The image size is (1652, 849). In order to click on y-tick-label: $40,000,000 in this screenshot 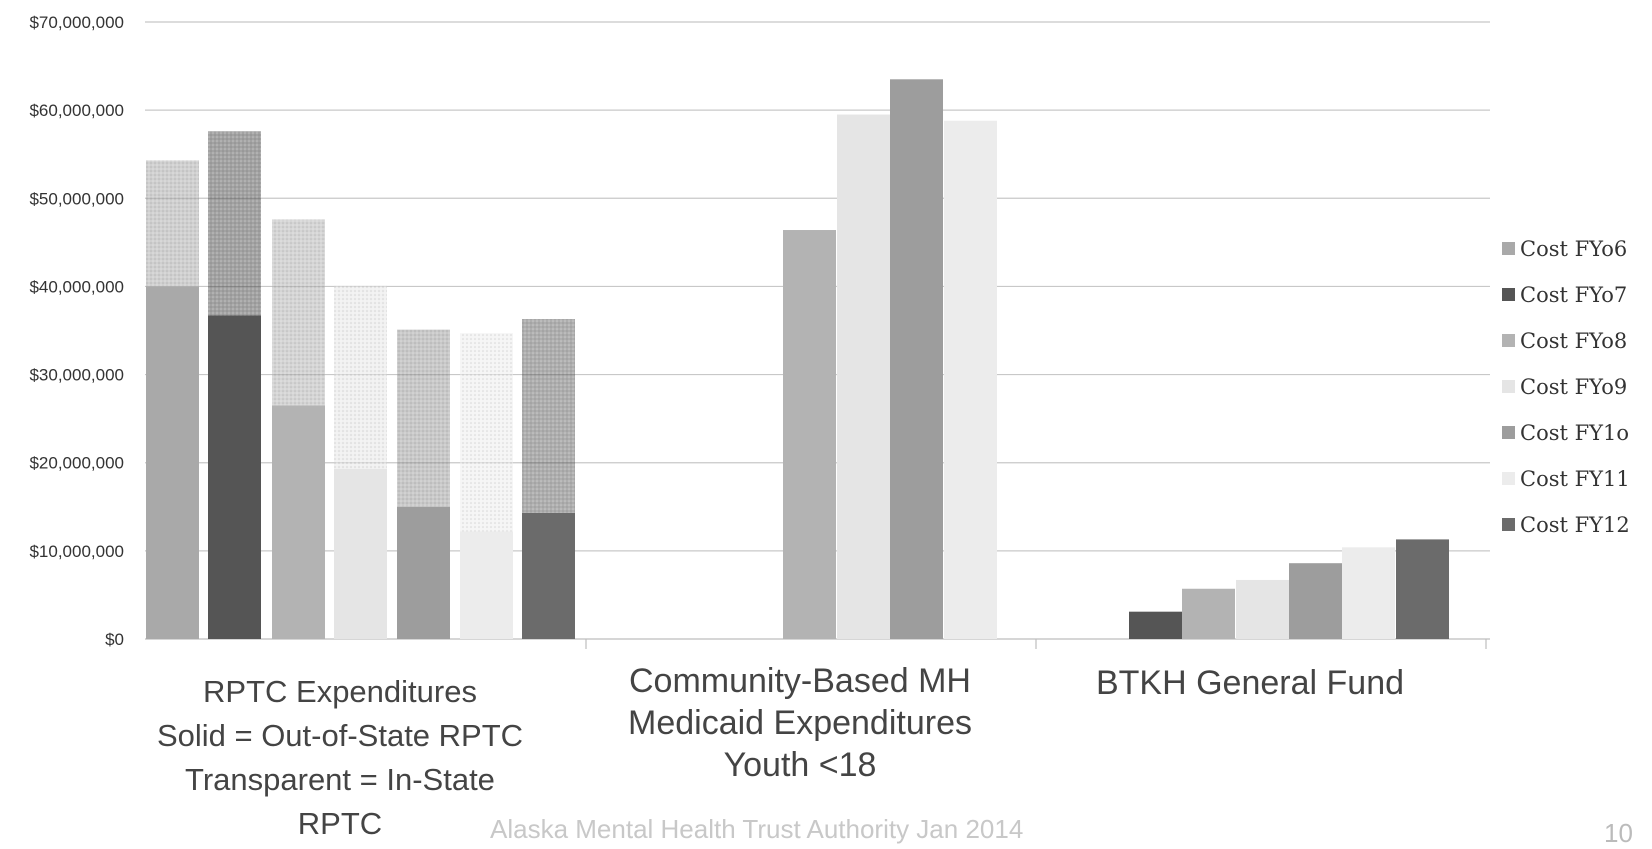, I will do `click(76, 286)`.